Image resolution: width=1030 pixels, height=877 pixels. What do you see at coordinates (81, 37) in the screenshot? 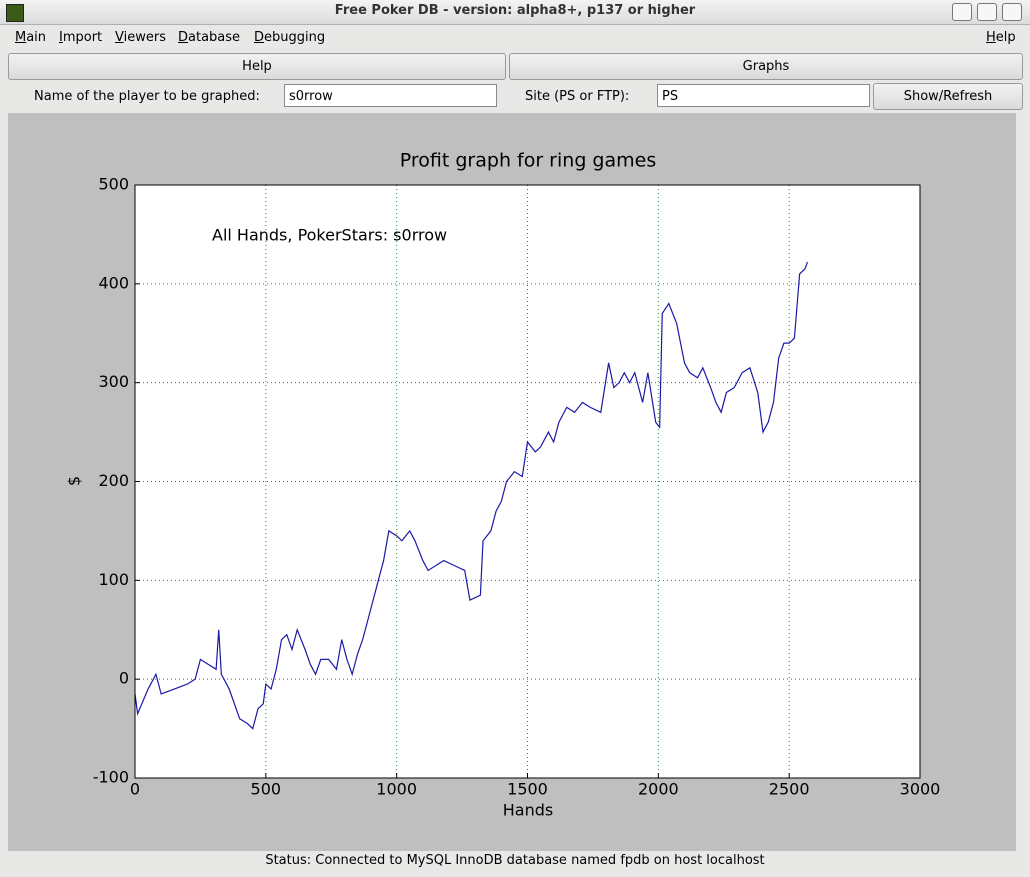
I see `menu-item: Import` at bounding box center [81, 37].